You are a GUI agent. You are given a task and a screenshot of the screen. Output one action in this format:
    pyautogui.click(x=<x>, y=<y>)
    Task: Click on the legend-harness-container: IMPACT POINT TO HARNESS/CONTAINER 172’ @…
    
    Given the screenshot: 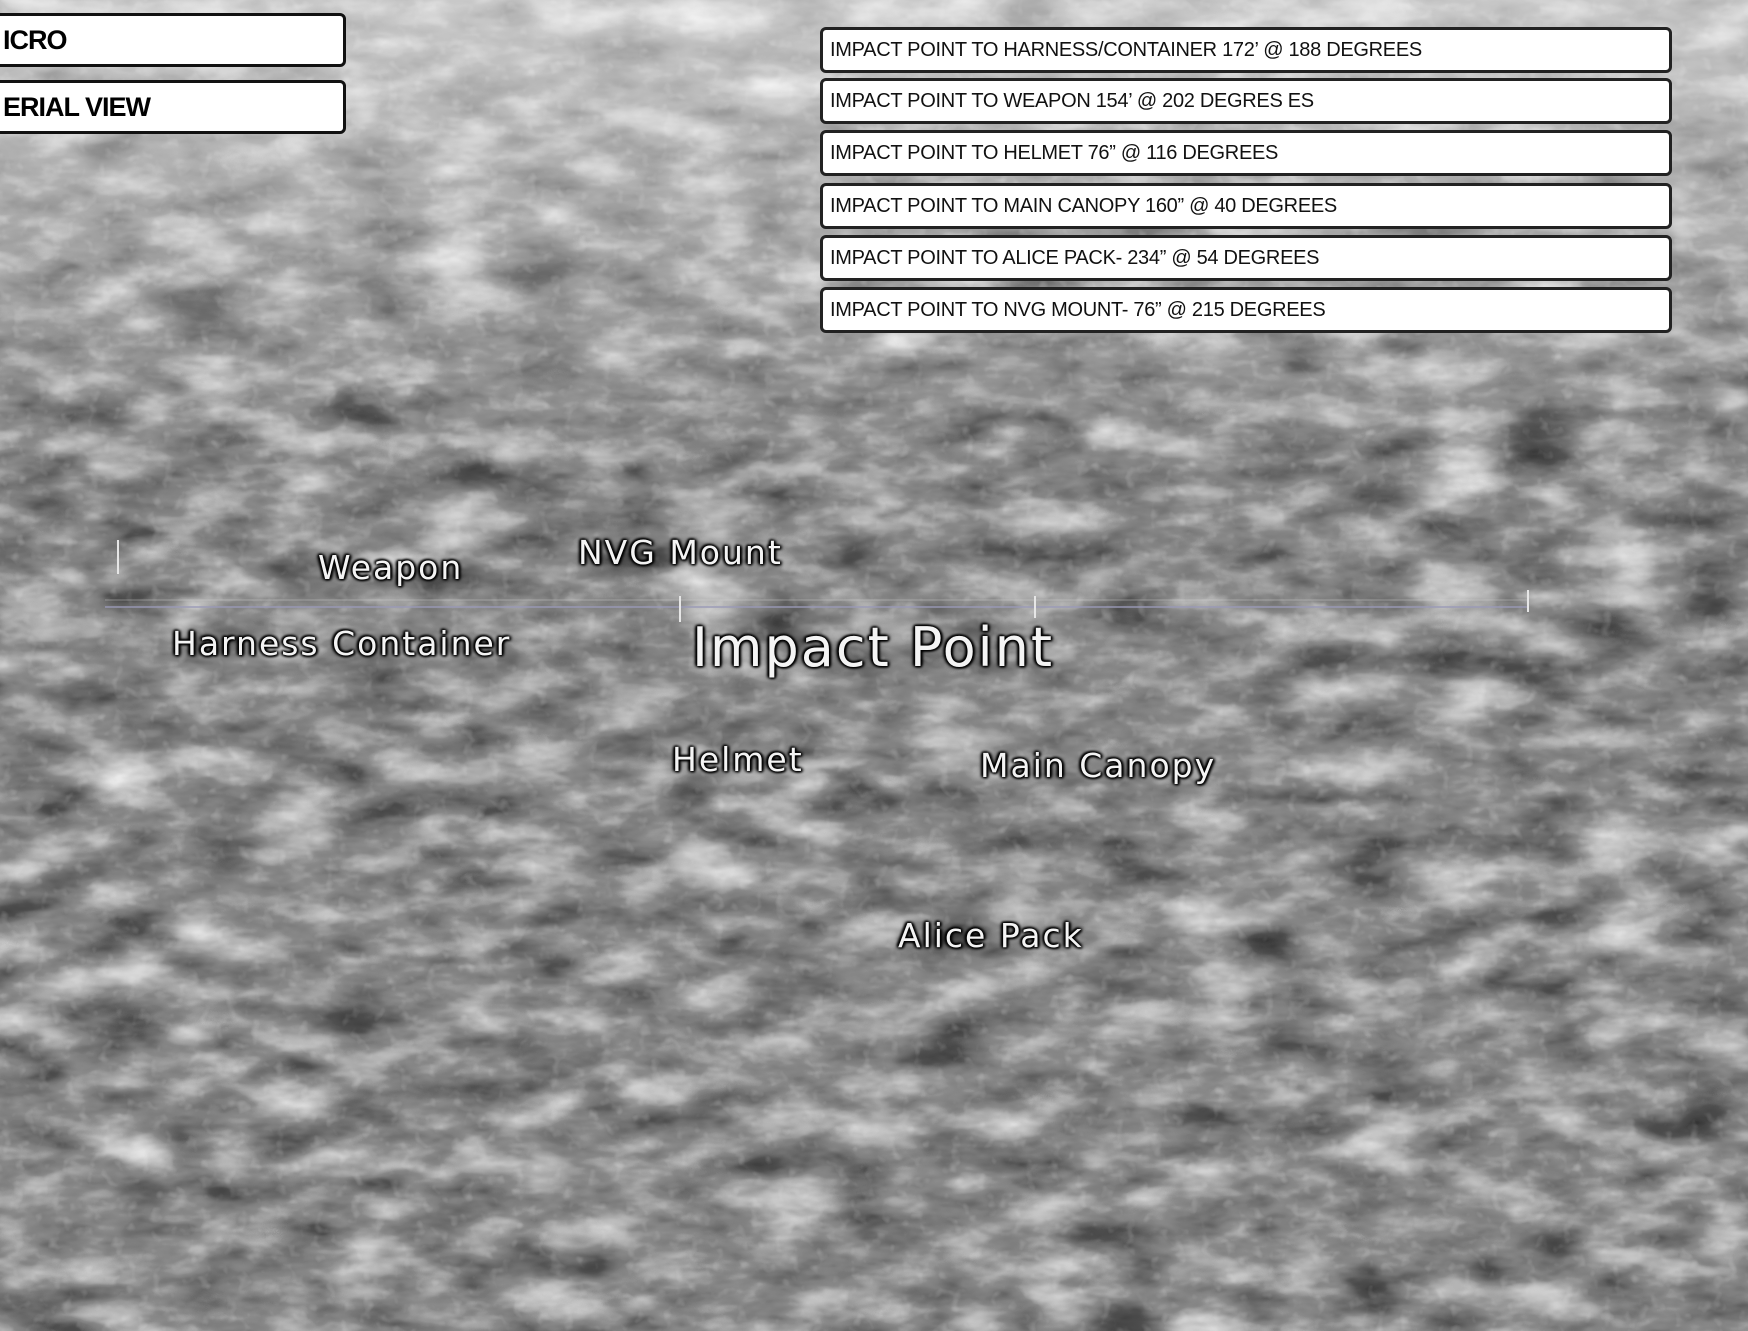 What is the action you would take?
    pyautogui.click(x=1246, y=50)
    